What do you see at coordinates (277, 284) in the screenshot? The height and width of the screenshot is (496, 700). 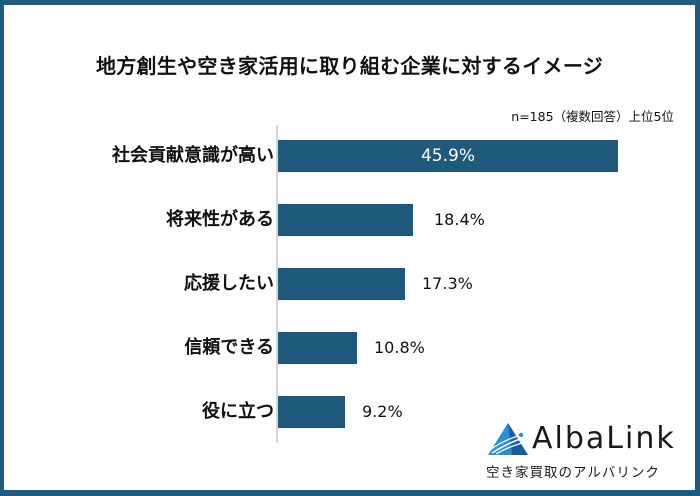 I see `y-axis-line` at bounding box center [277, 284].